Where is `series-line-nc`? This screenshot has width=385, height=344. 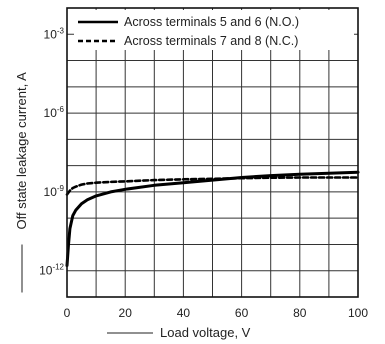
series-line-nc is located at coordinates (212, 186).